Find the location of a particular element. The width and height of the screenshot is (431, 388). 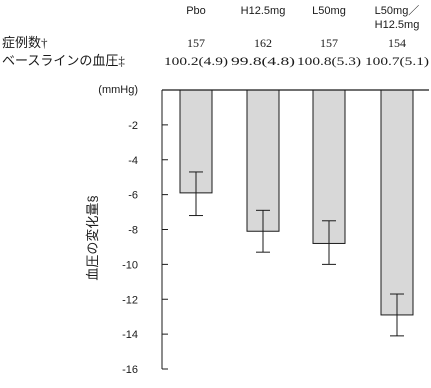

y-tick-label: -4 is located at coordinates (133, 161).